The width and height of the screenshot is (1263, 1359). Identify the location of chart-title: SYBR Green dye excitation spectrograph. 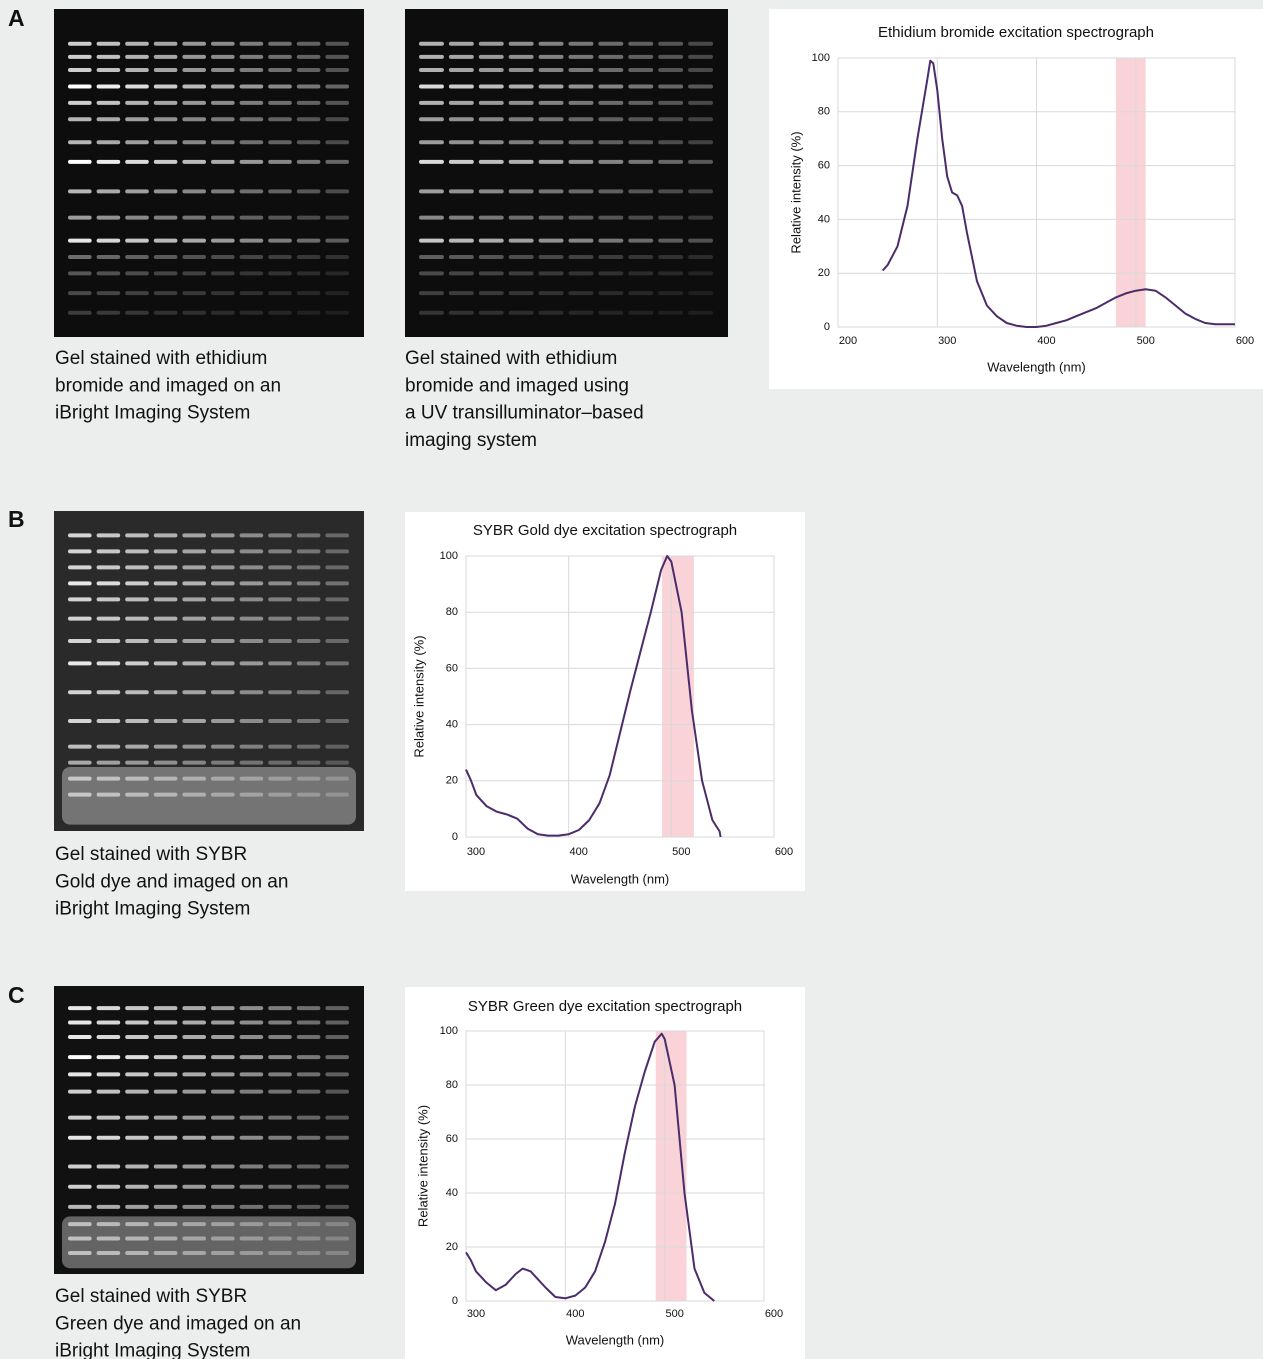
(605, 1006).